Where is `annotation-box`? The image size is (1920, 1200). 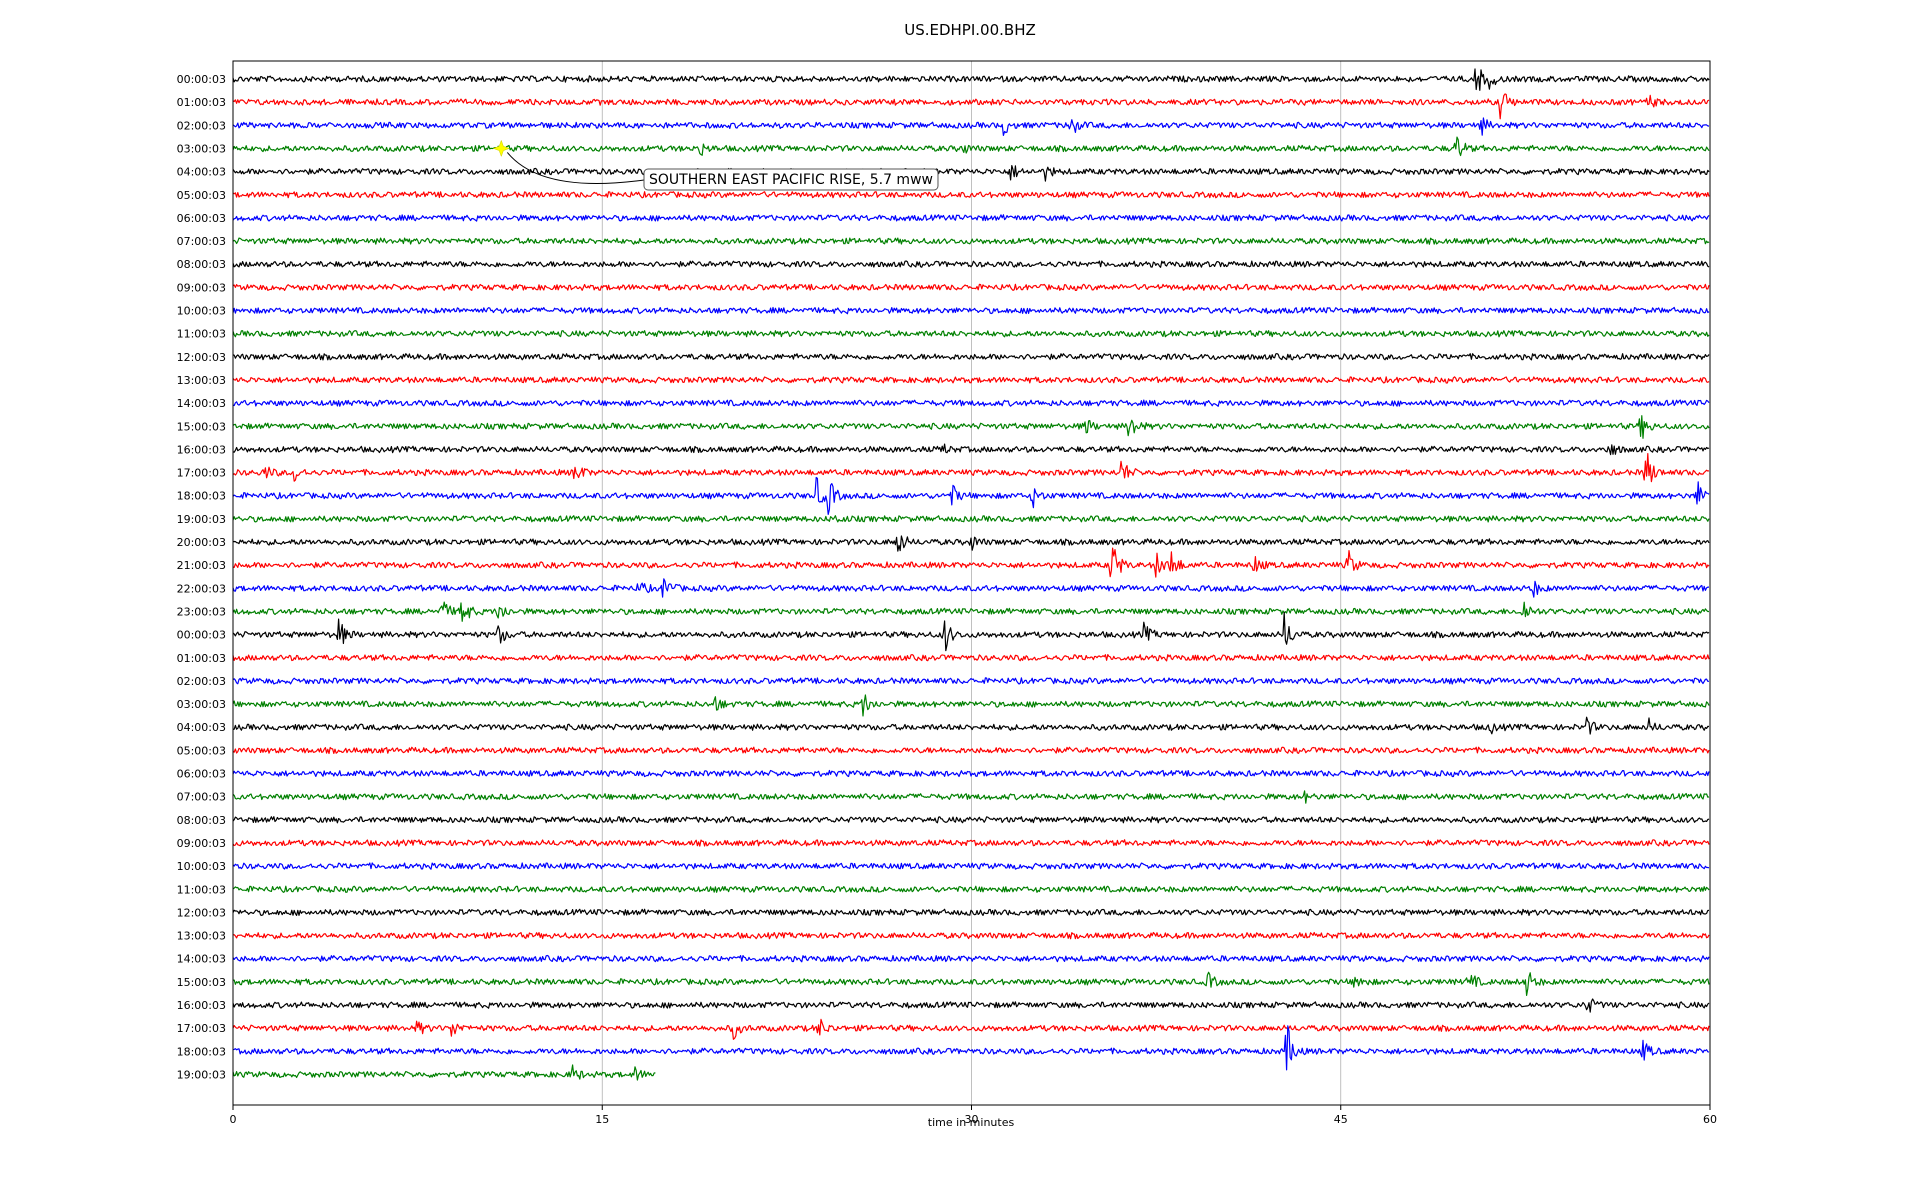
annotation-box is located at coordinates (791, 179).